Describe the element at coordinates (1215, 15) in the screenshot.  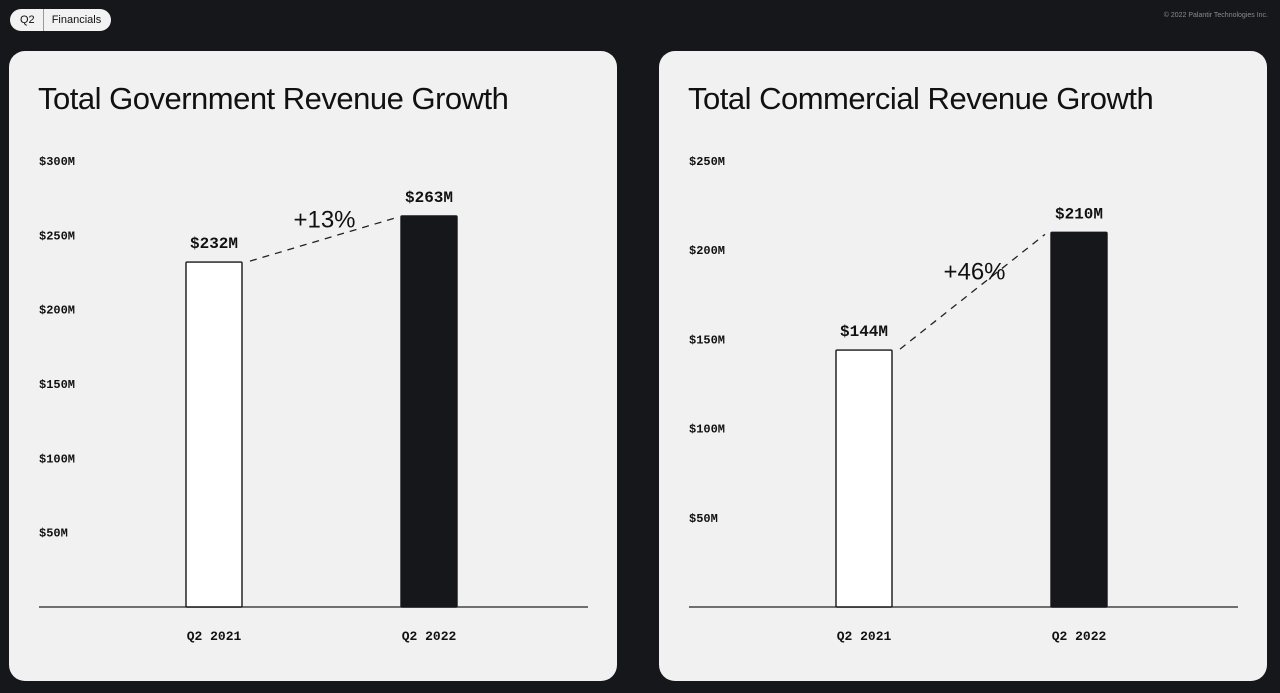
I see `copyright-text: © 2022 Palantir Technologies Inc.` at that location.